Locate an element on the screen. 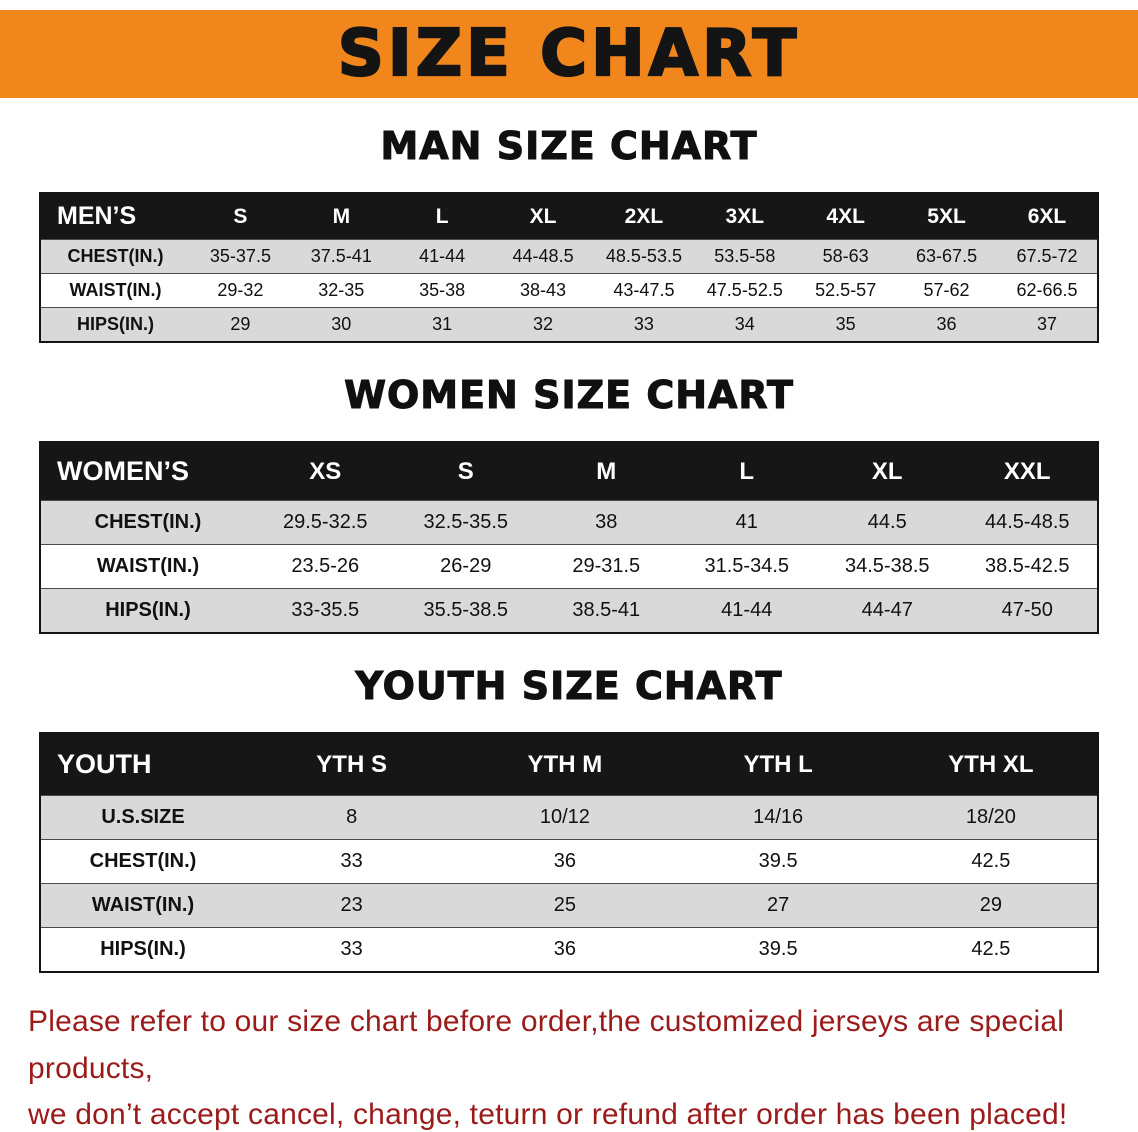 This screenshot has width=1138, height=1132. size-value-cell: 35 is located at coordinates (845, 324).